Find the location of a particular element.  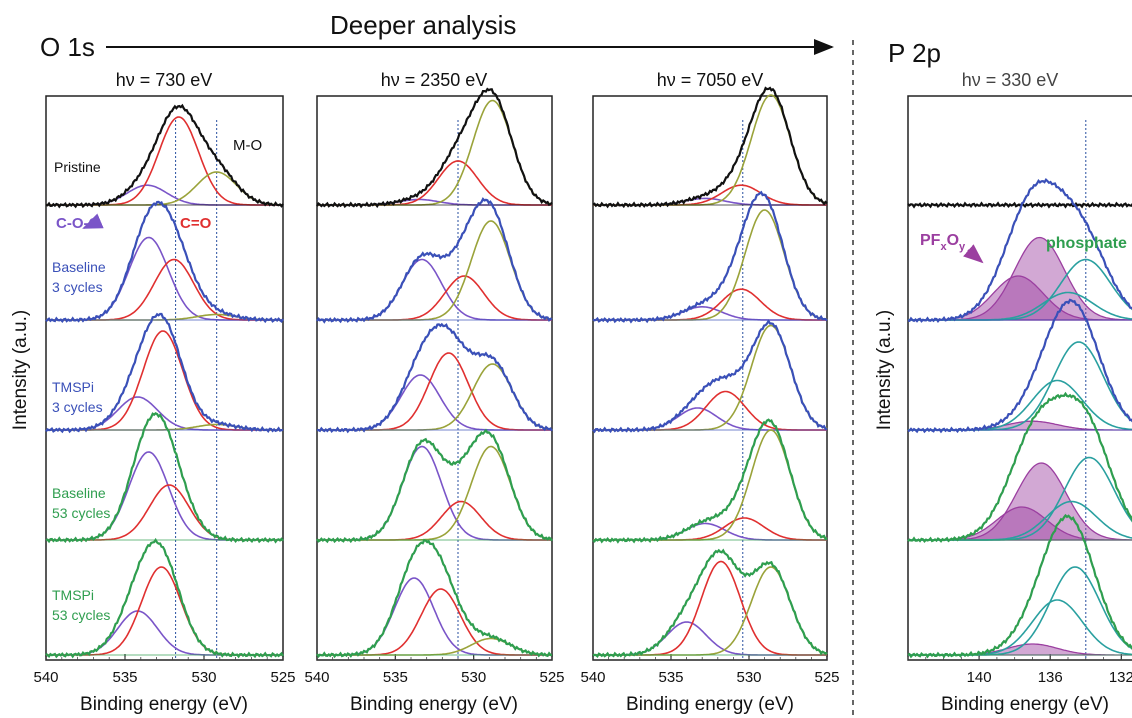

photon-energy-7050: hν = 7050 eV is located at coordinates (710, 80).